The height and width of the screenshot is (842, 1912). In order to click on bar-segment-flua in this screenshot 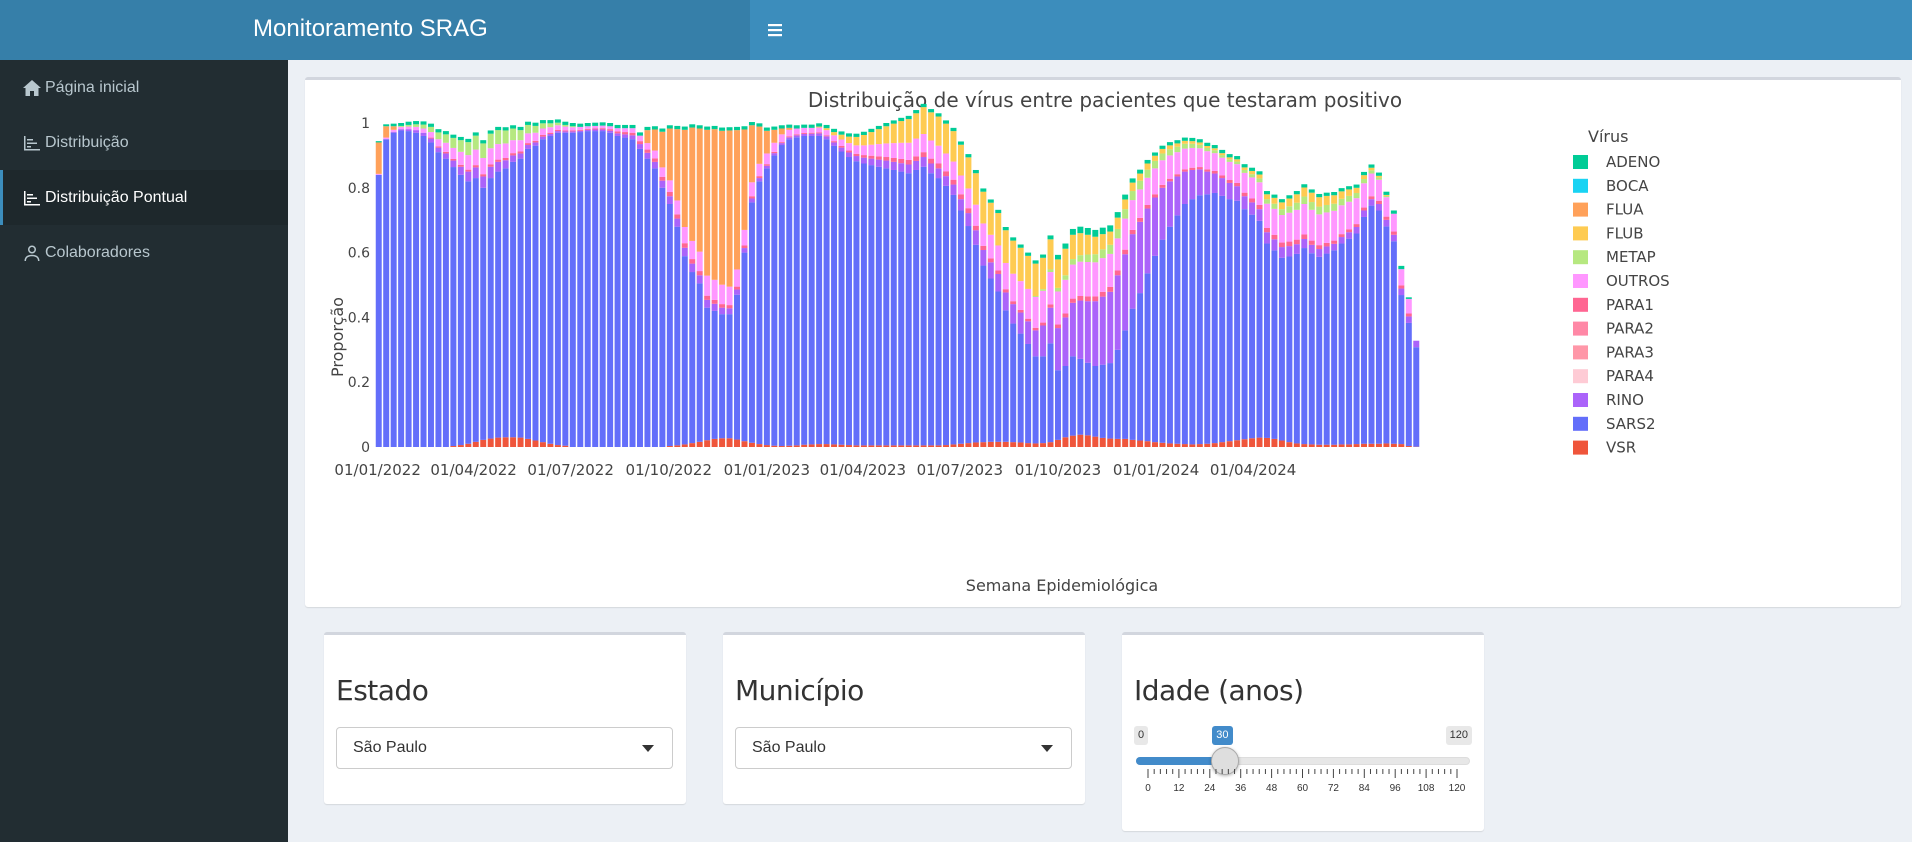, I will do `click(386, 132)`.